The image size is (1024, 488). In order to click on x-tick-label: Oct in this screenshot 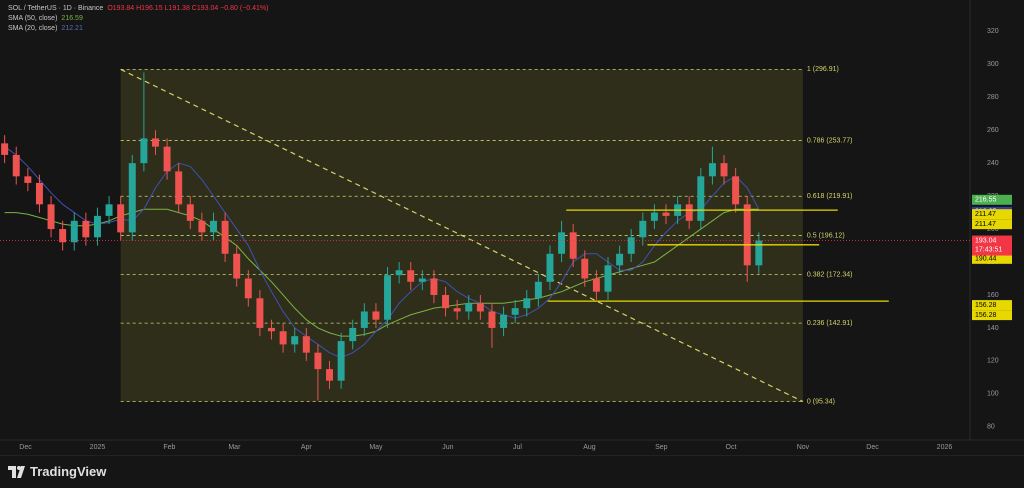, I will do `click(731, 447)`.